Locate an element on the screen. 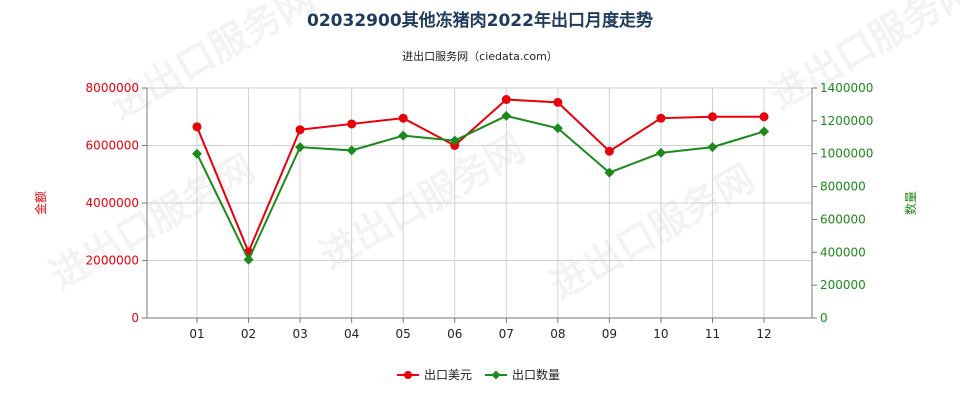  y-right-tick-label: 1400000 is located at coordinates (846, 88).